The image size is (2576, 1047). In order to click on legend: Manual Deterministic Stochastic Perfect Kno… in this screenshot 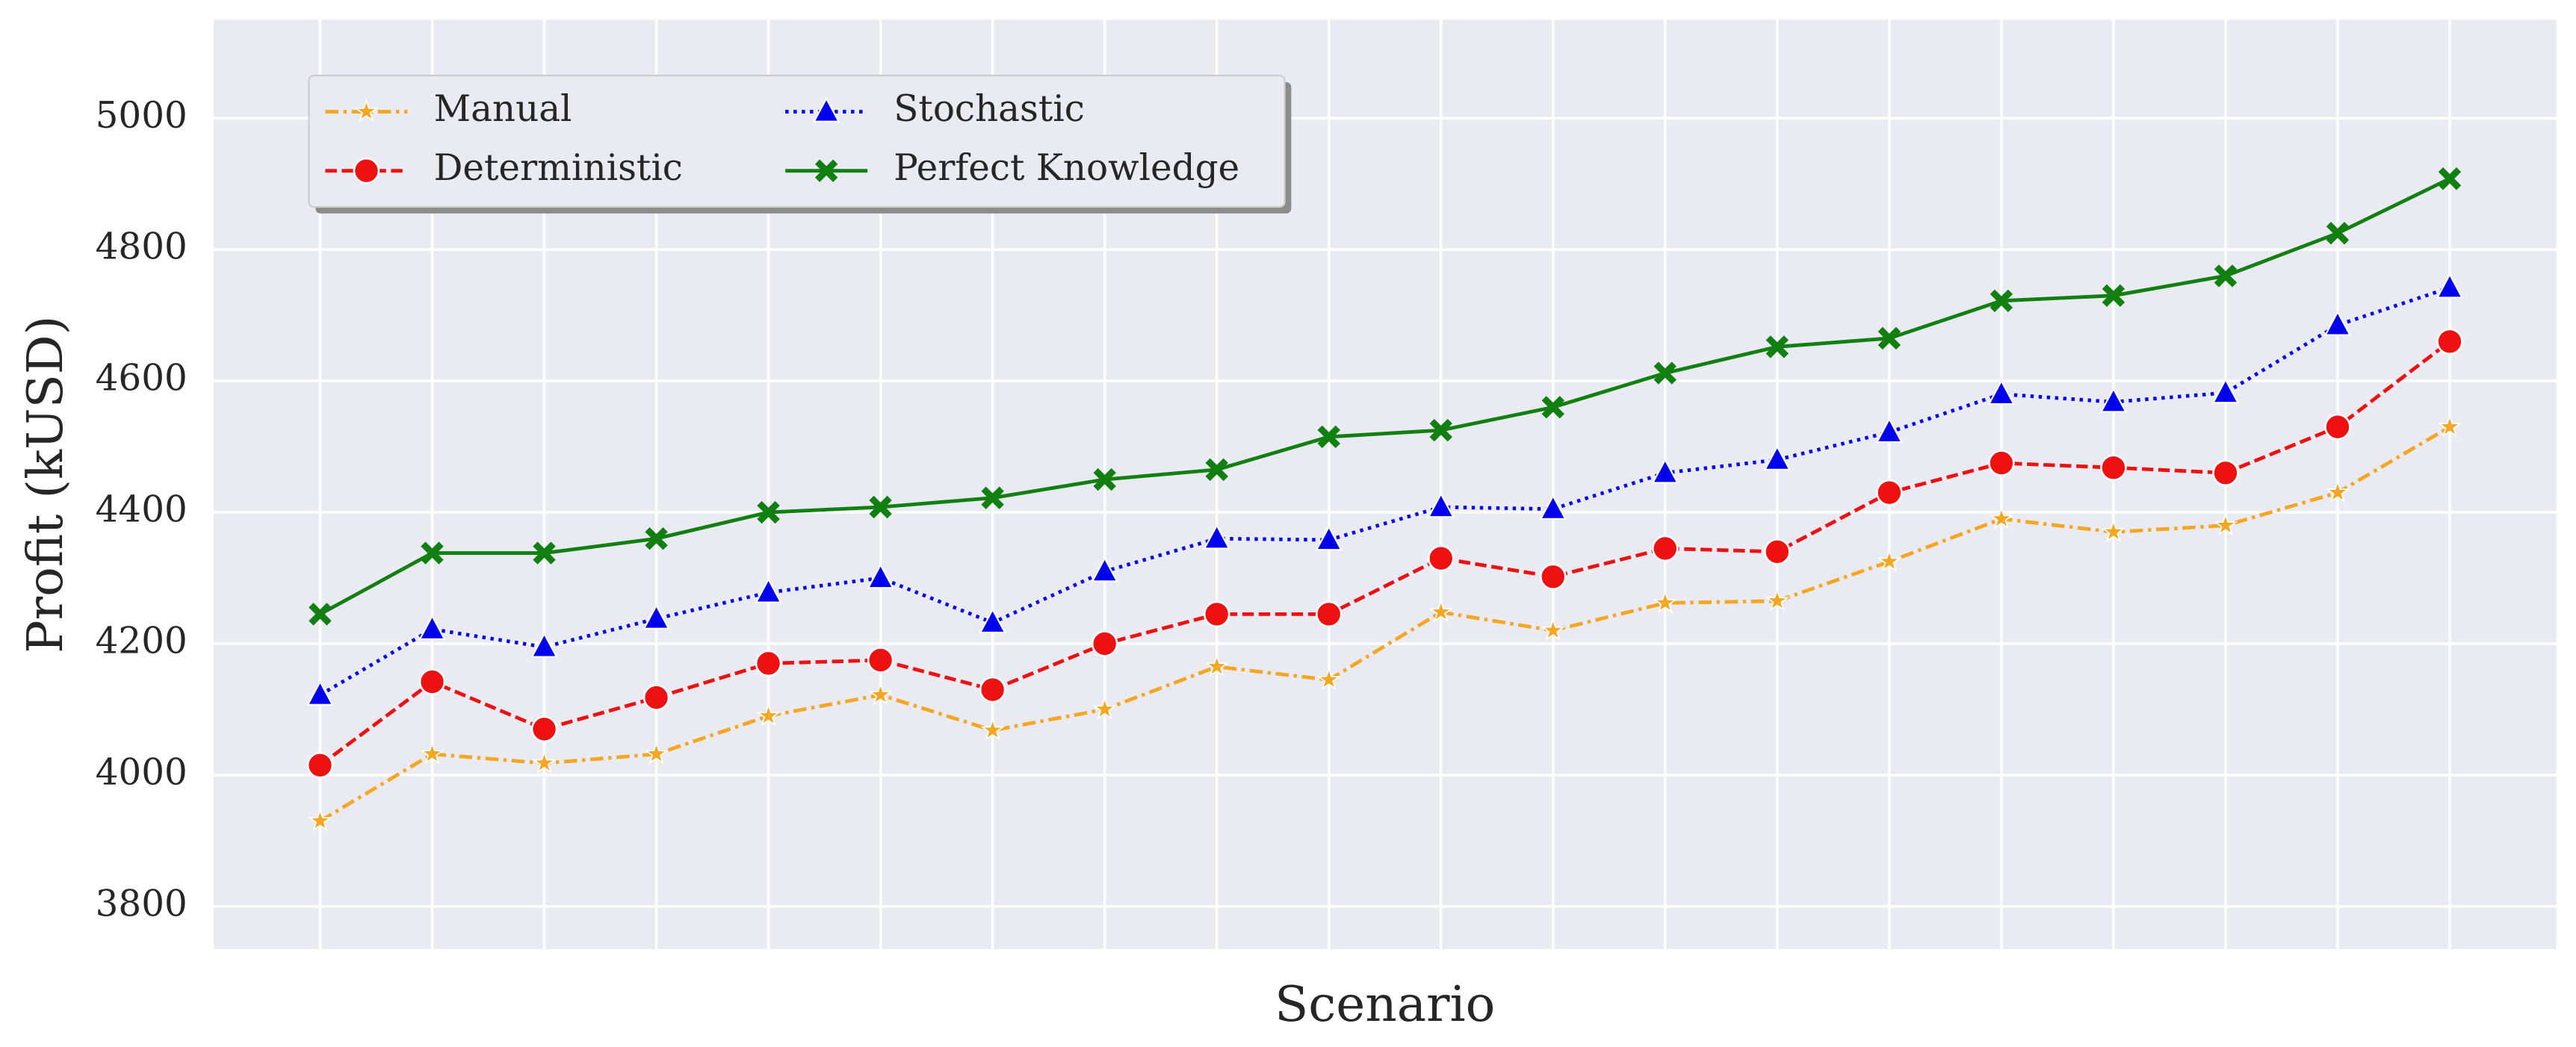, I will do `click(800, 144)`.